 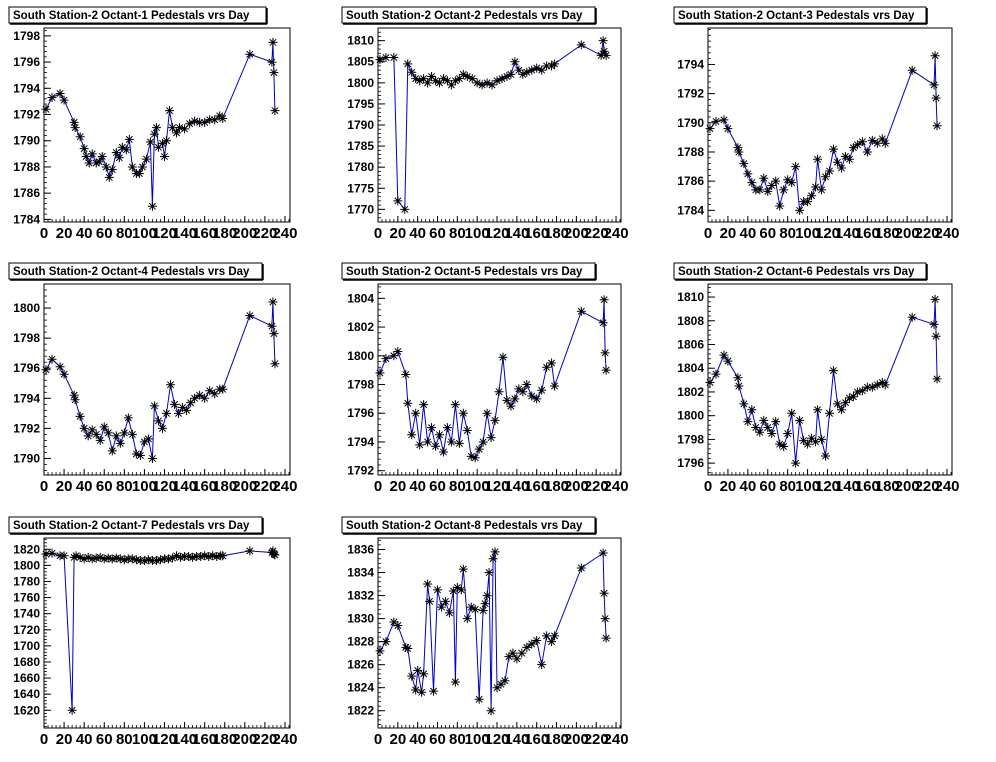 I want to click on y-tick-label: 1798, so click(x=26, y=36).